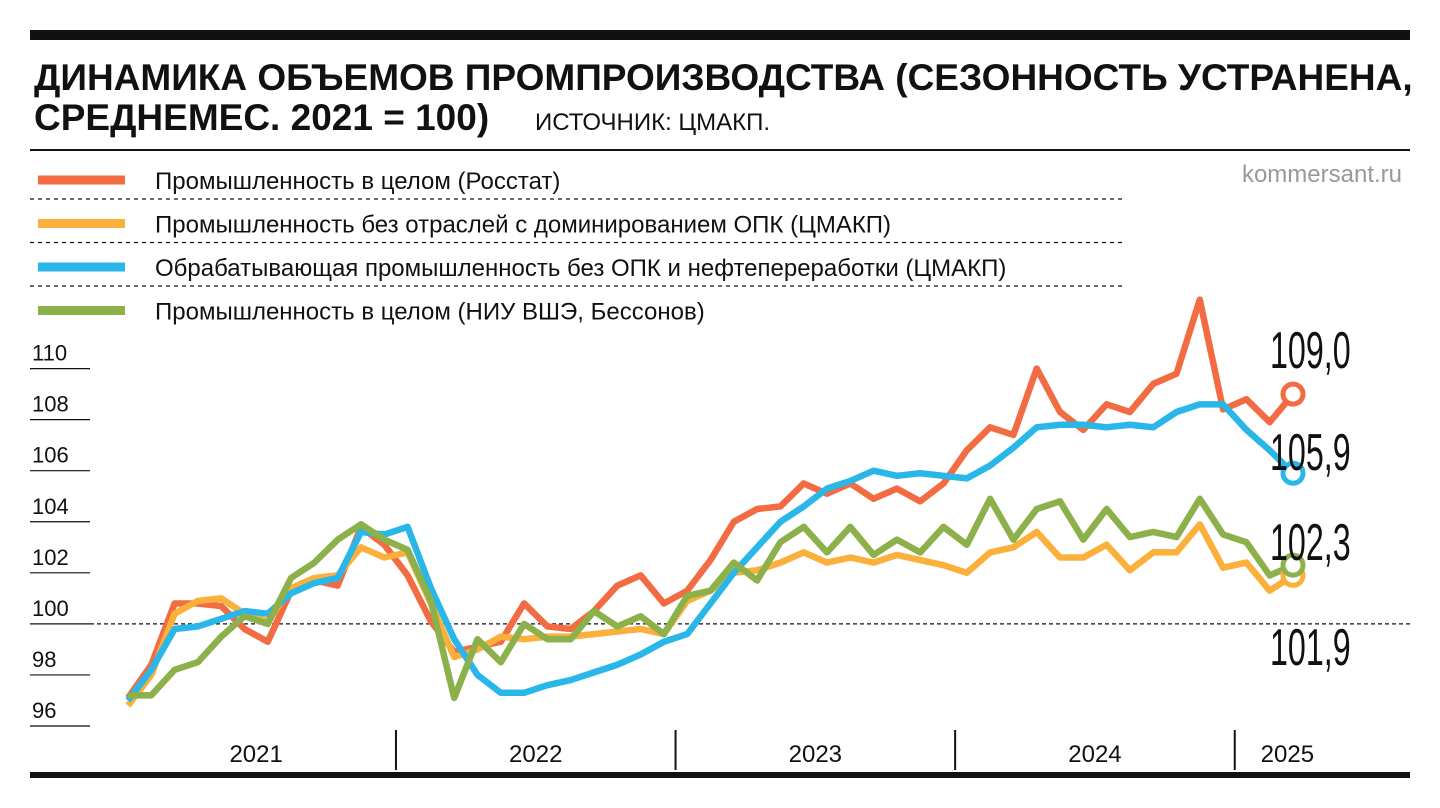 The height and width of the screenshot is (808, 1440). What do you see at coordinates (720, 775) in the screenshot?
I see `bottom-bar` at bounding box center [720, 775].